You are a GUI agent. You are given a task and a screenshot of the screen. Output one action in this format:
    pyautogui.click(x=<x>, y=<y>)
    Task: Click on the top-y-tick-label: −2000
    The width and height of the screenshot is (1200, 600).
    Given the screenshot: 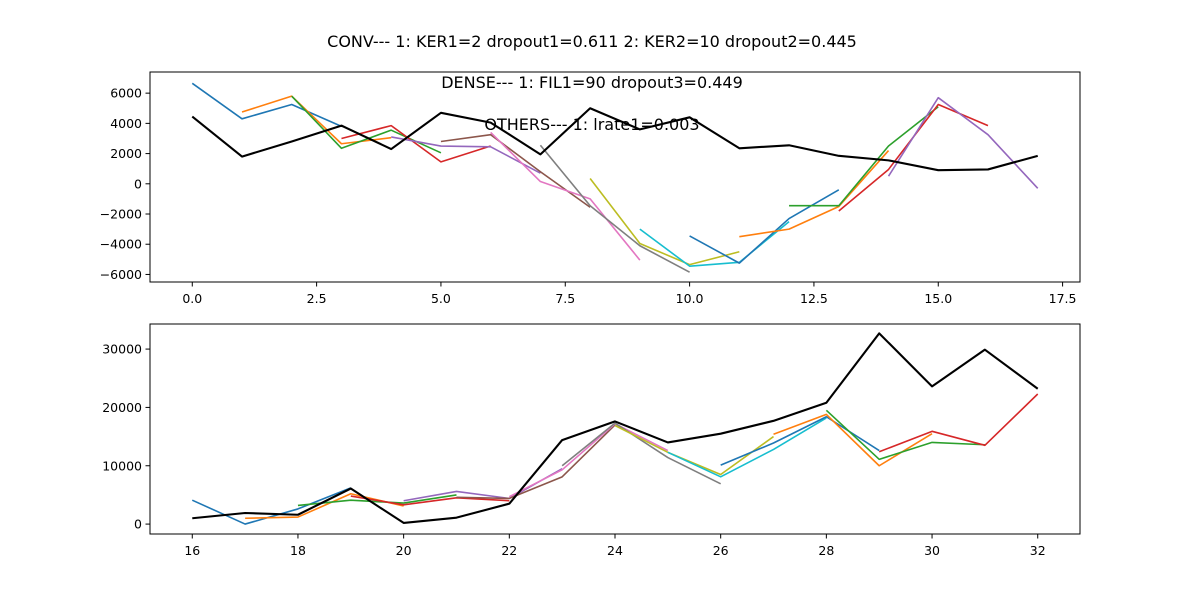 What is the action you would take?
    pyautogui.click(x=121, y=214)
    